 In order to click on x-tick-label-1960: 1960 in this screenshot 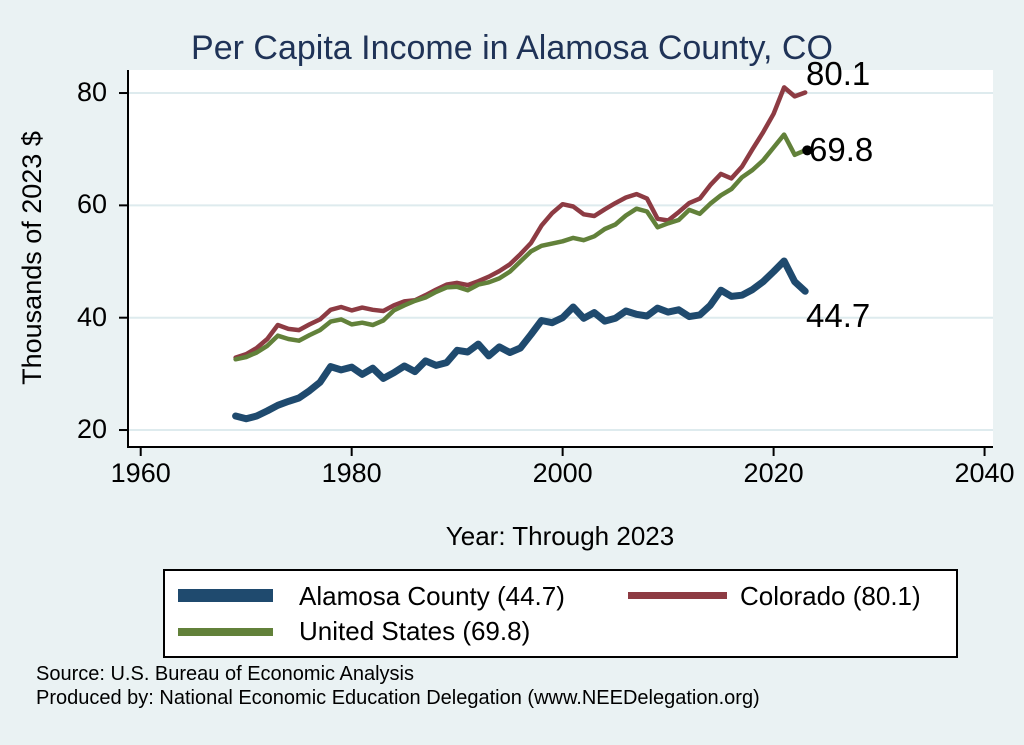, I will do `click(140, 473)`.